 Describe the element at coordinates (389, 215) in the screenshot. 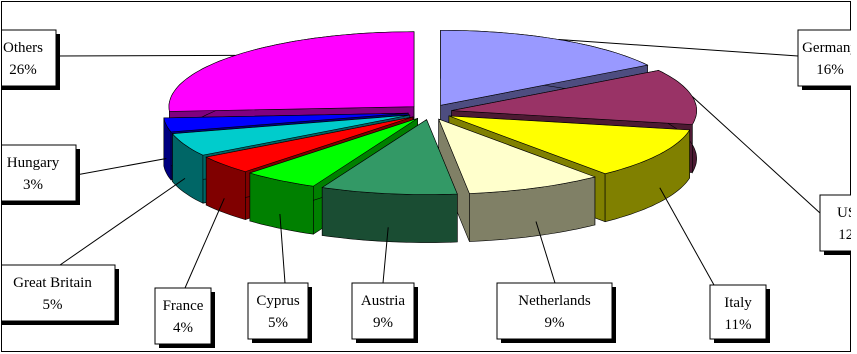

I see `slice-side` at that location.